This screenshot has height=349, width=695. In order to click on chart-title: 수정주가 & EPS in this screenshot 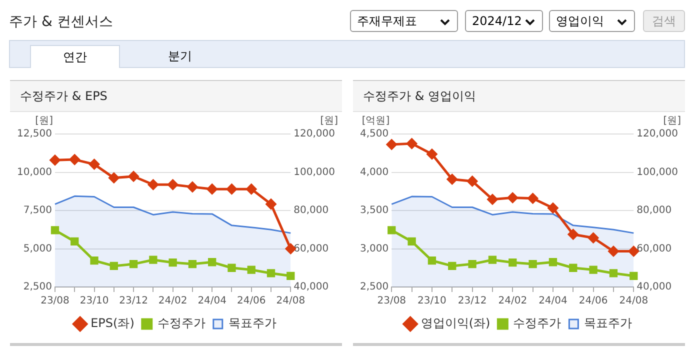, I will do `click(176, 96)`.